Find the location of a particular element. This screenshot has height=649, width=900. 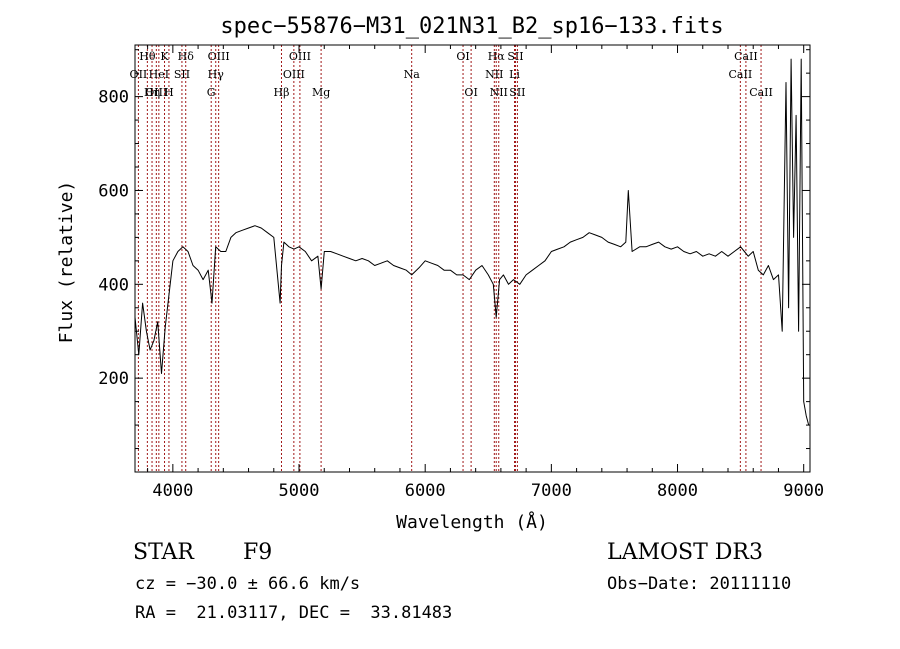

spectral-line-label: G is located at coordinates (211, 92).